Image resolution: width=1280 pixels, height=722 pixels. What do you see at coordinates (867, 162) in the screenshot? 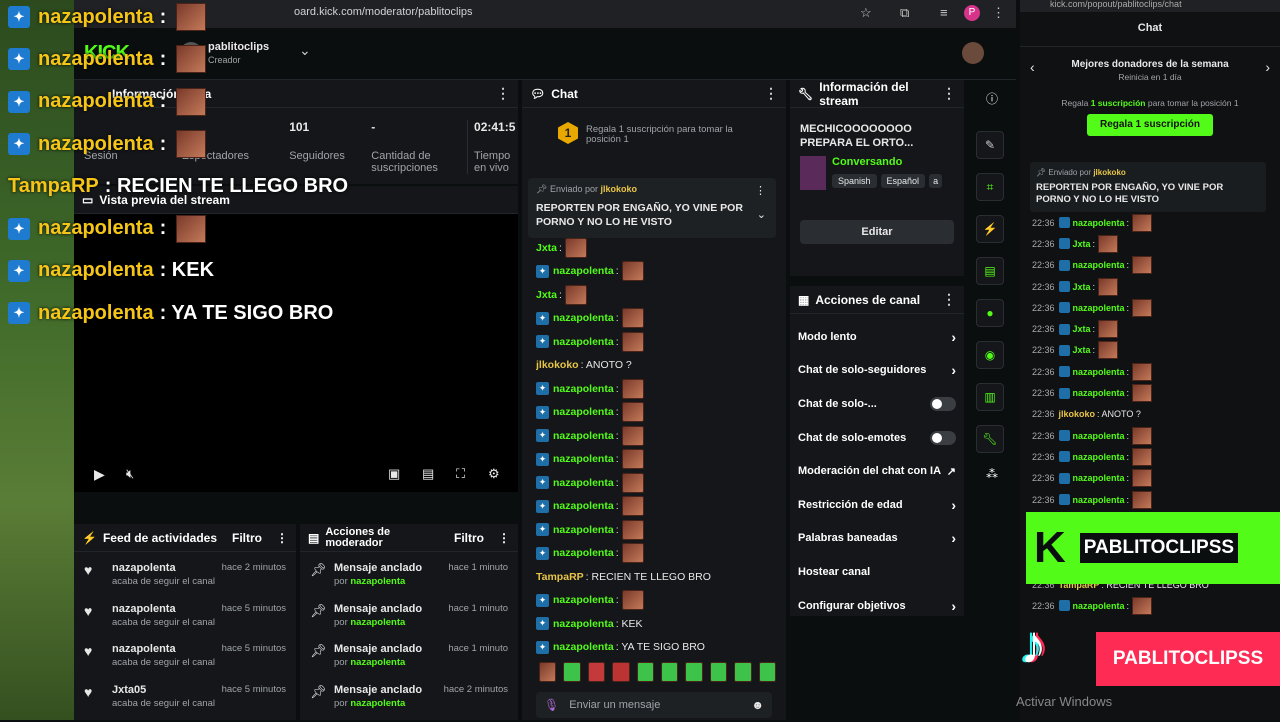
I see `category-name: Conversando` at bounding box center [867, 162].